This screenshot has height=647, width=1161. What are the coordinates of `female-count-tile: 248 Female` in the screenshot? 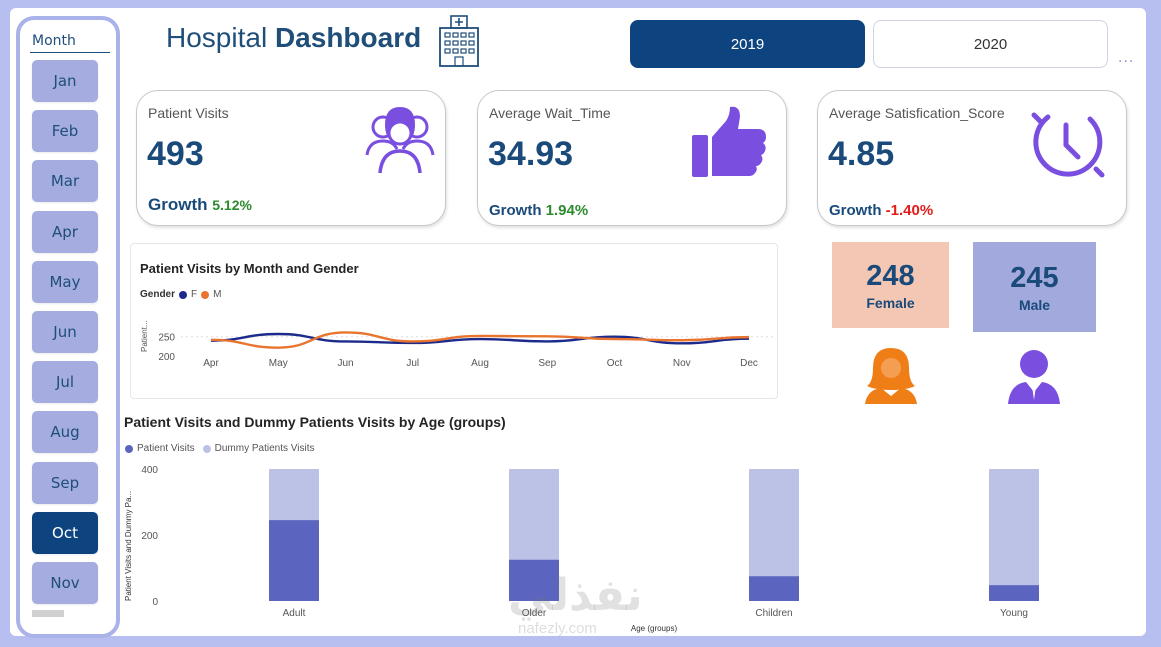 It's located at (890, 285).